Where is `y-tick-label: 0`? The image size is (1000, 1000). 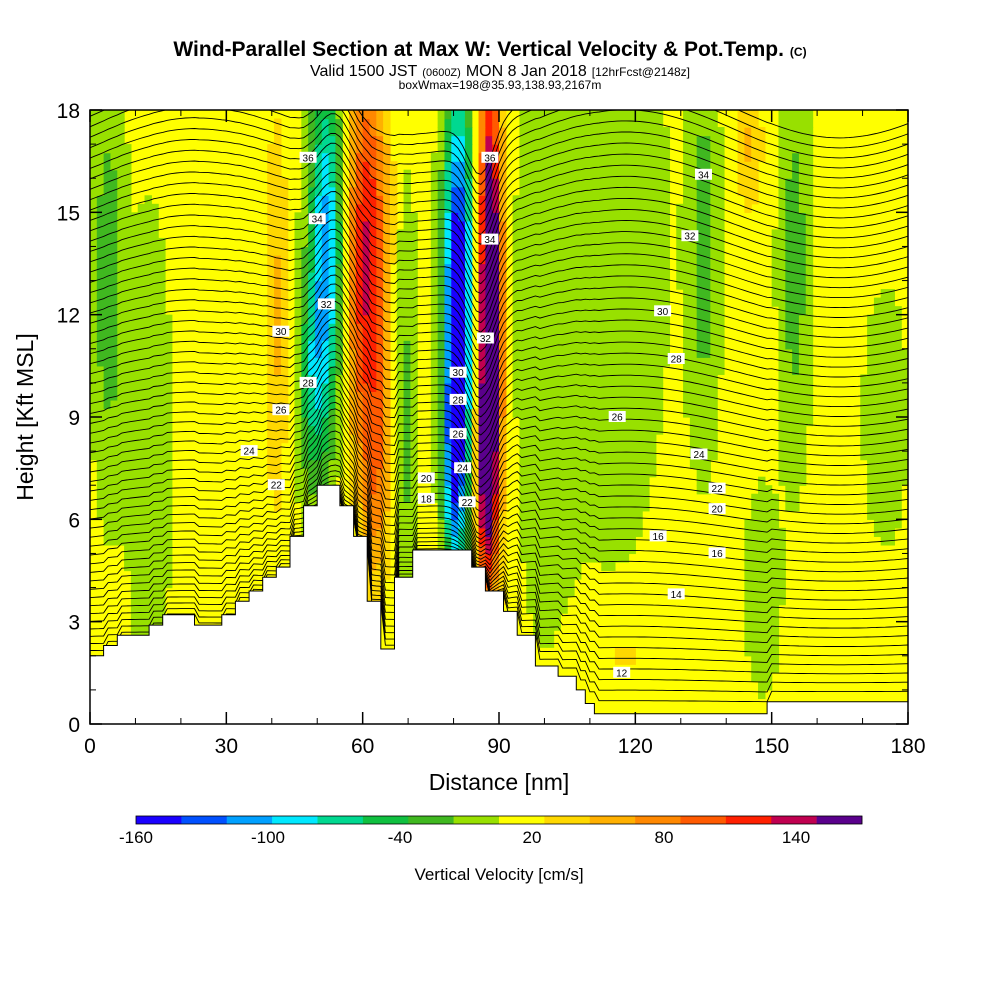 y-tick-label: 0 is located at coordinates (74, 725).